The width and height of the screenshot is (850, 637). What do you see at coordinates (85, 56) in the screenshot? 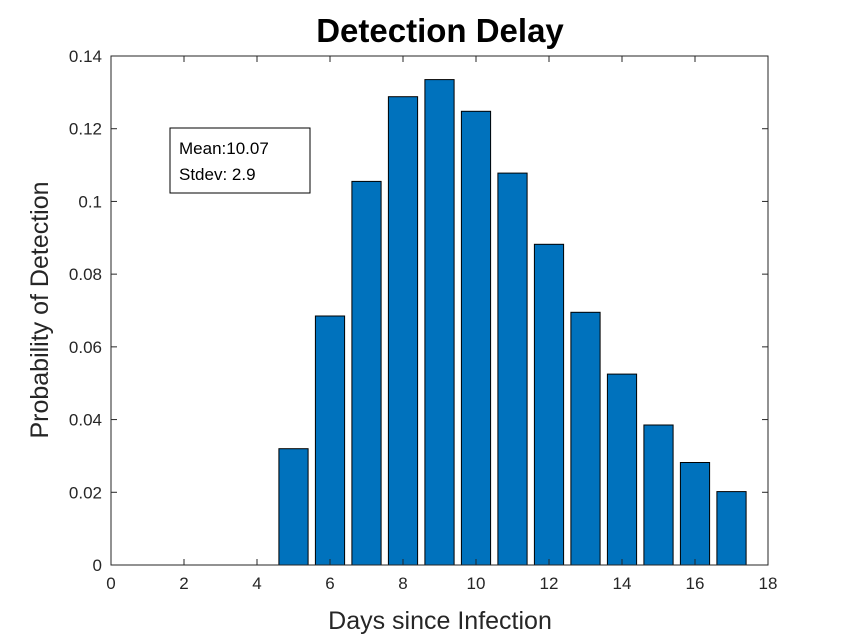
I see `y-tick-label: 0.14` at bounding box center [85, 56].